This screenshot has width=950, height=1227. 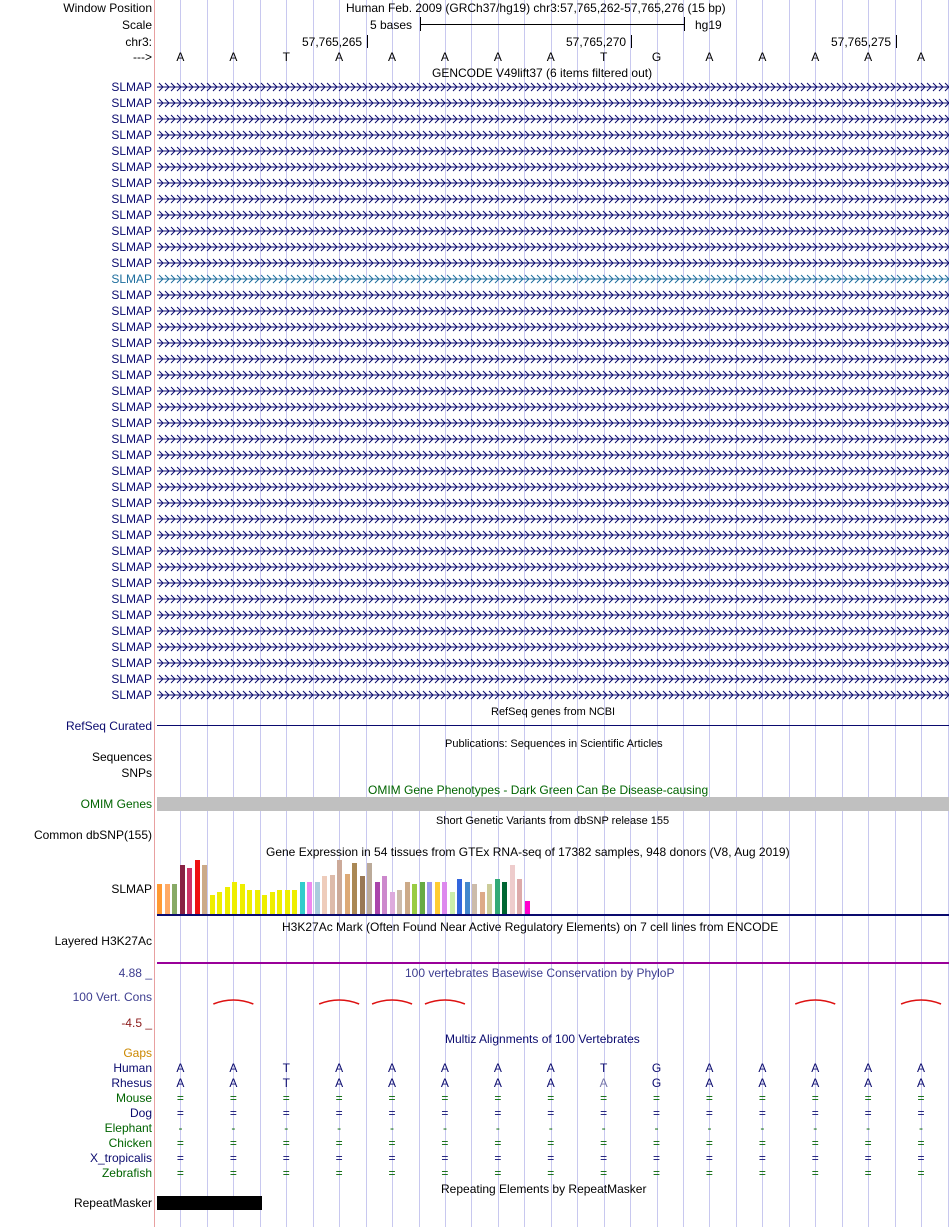 What do you see at coordinates (542, 73) in the screenshot?
I see `gencode-title: GENCODE V49lift37 (6 items filtered out)` at bounding box center [542, 73].